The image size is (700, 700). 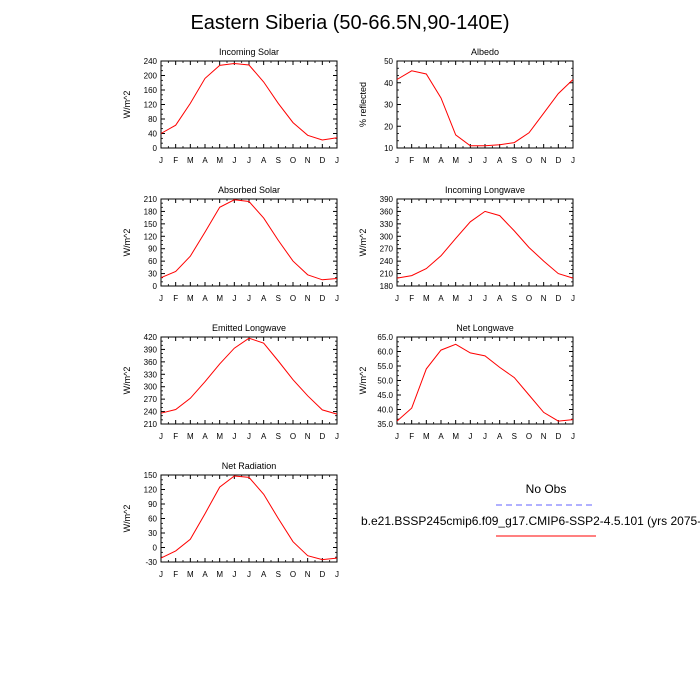 I want to click on panel-title: Incoming Solar, so click(x=249, y=52).